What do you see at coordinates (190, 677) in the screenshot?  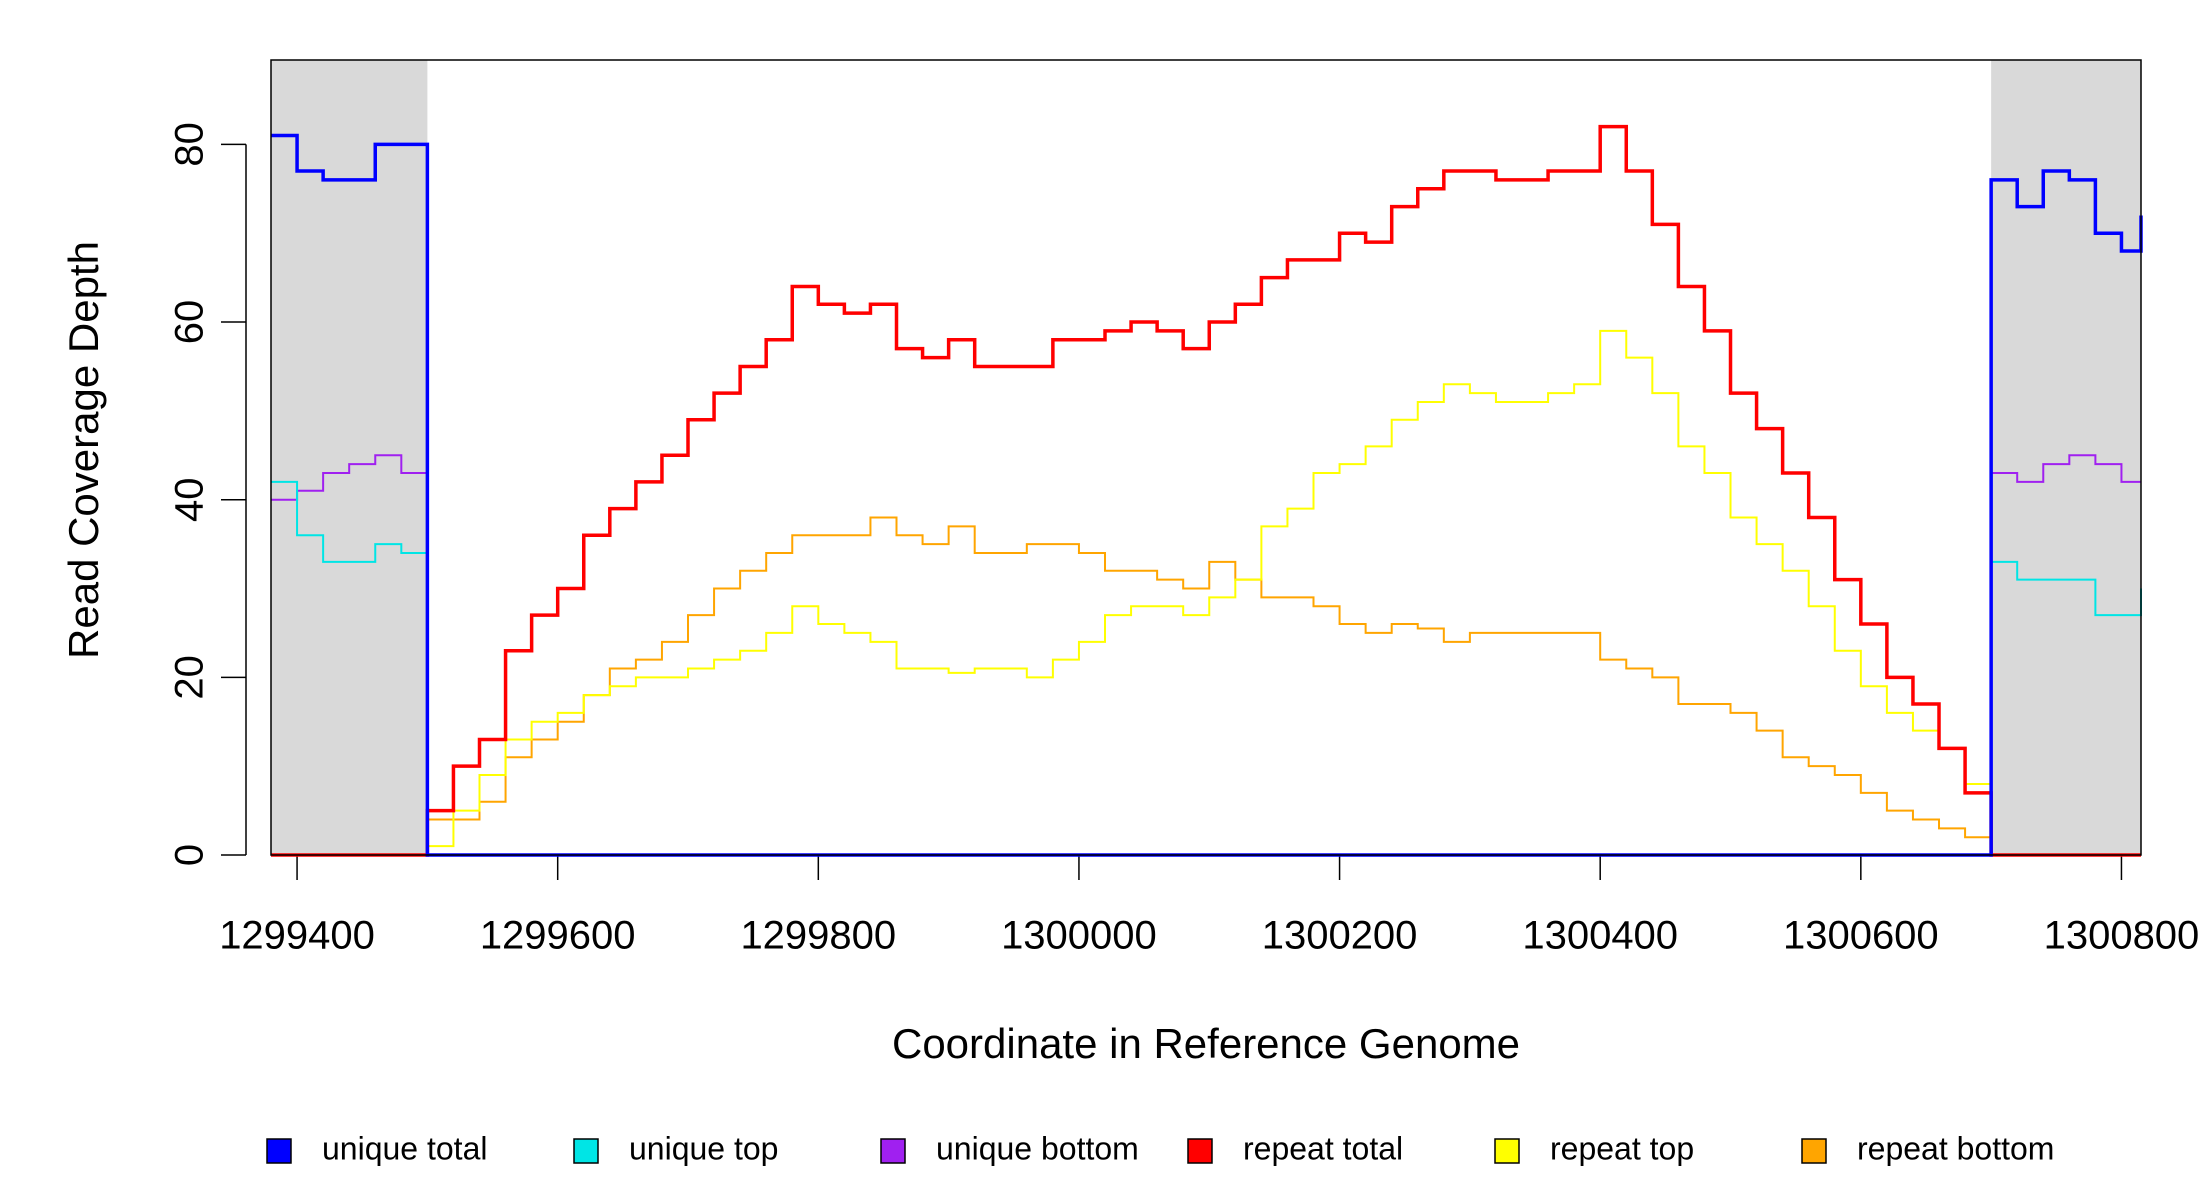 I see `y-tick-label: 20` at bounding box center [190, 677].